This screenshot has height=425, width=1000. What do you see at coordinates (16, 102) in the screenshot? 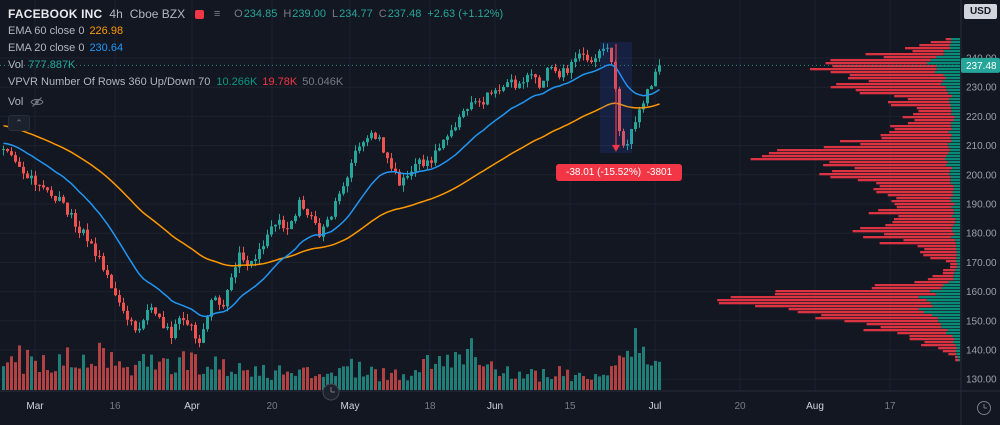
I see `volume2-label: Vol` at bounding box center [16, 102].